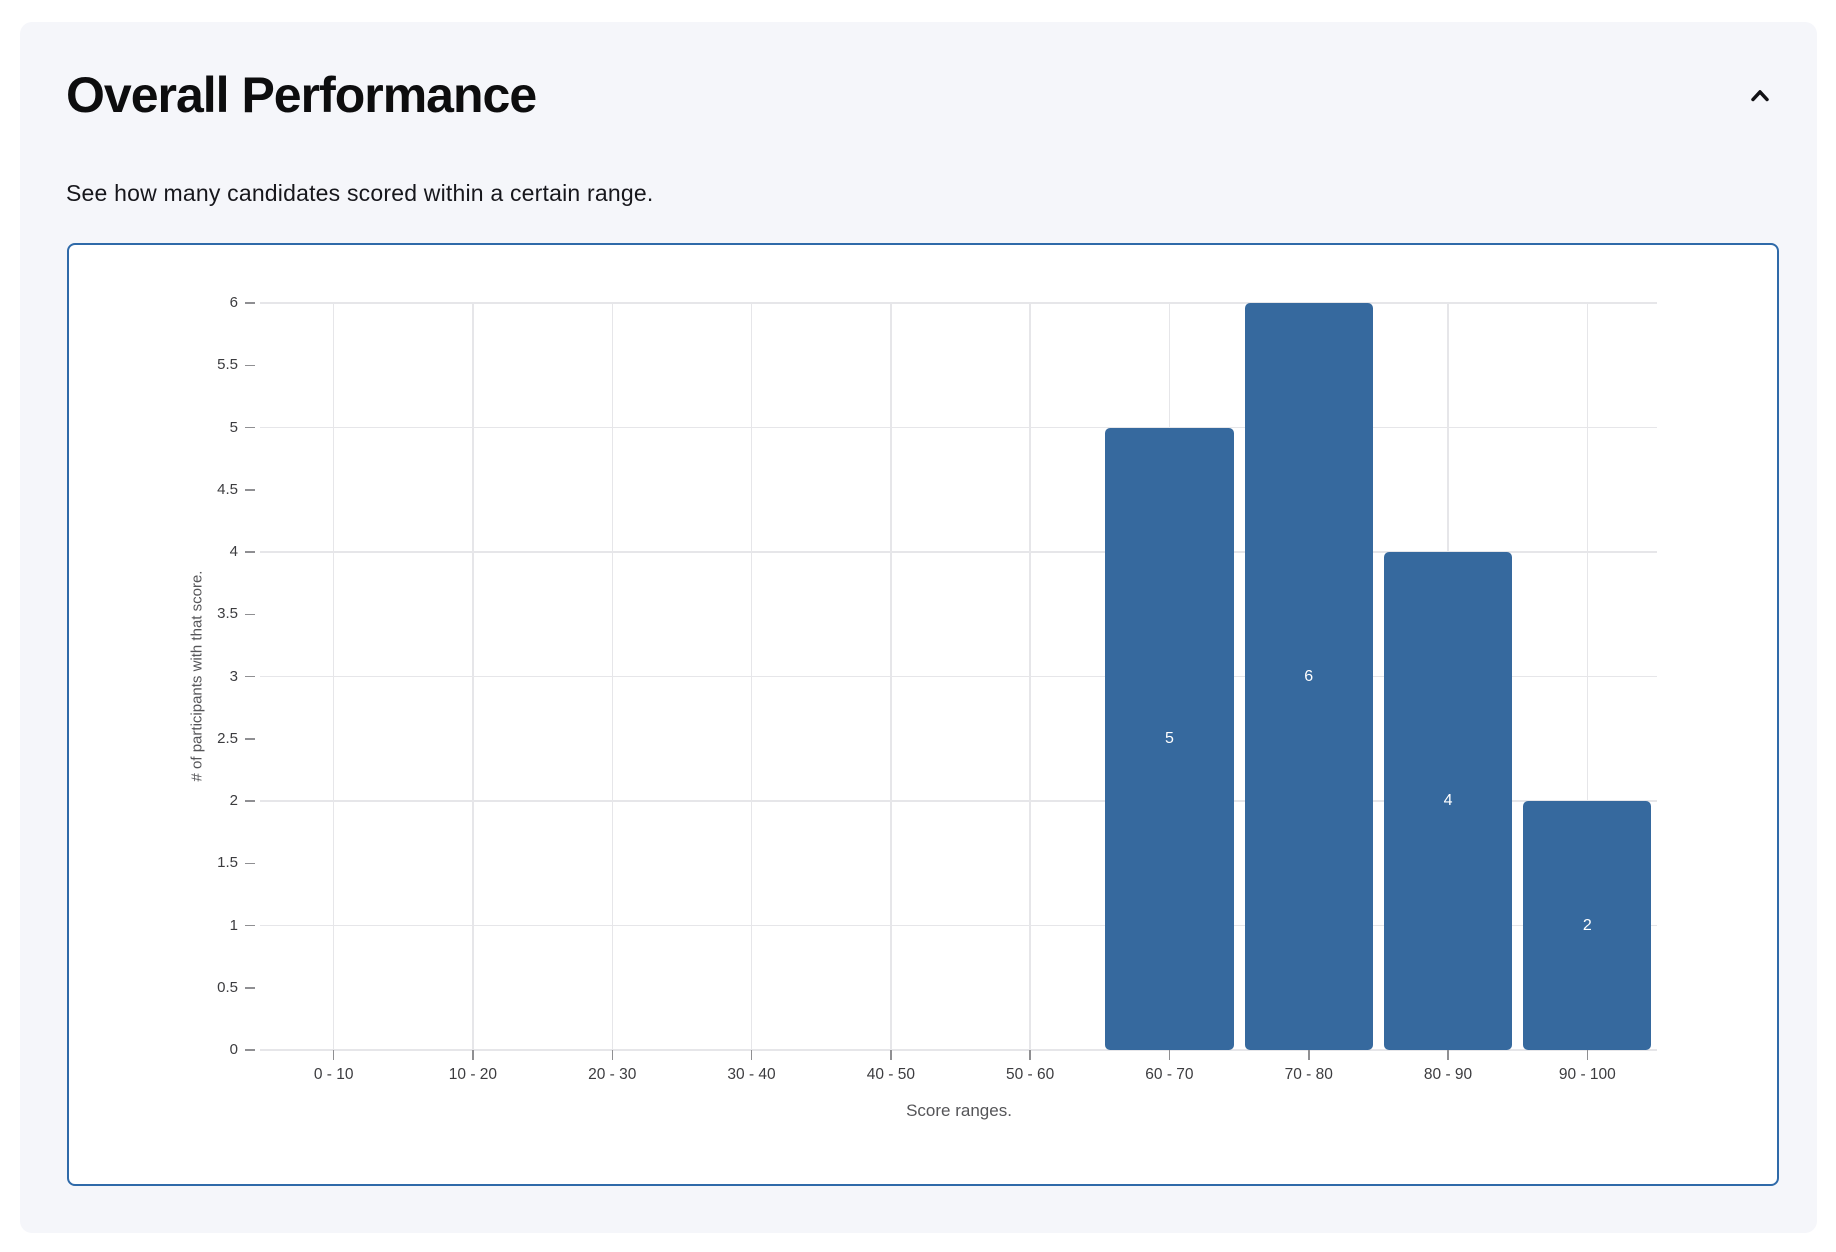 The width and height of the screenshot is (1836, 1252). Describe the element at coordinates (233, 551) in the screenshot. I see `y-axis-tick-label: 4` at that location.